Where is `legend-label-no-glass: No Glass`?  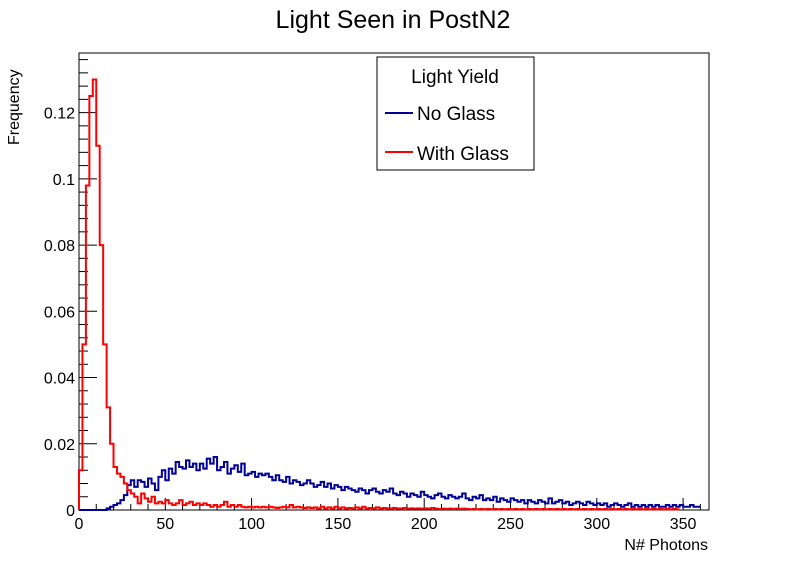 legend-label-no-glass: No Glass is located at coordinates (456, 114).